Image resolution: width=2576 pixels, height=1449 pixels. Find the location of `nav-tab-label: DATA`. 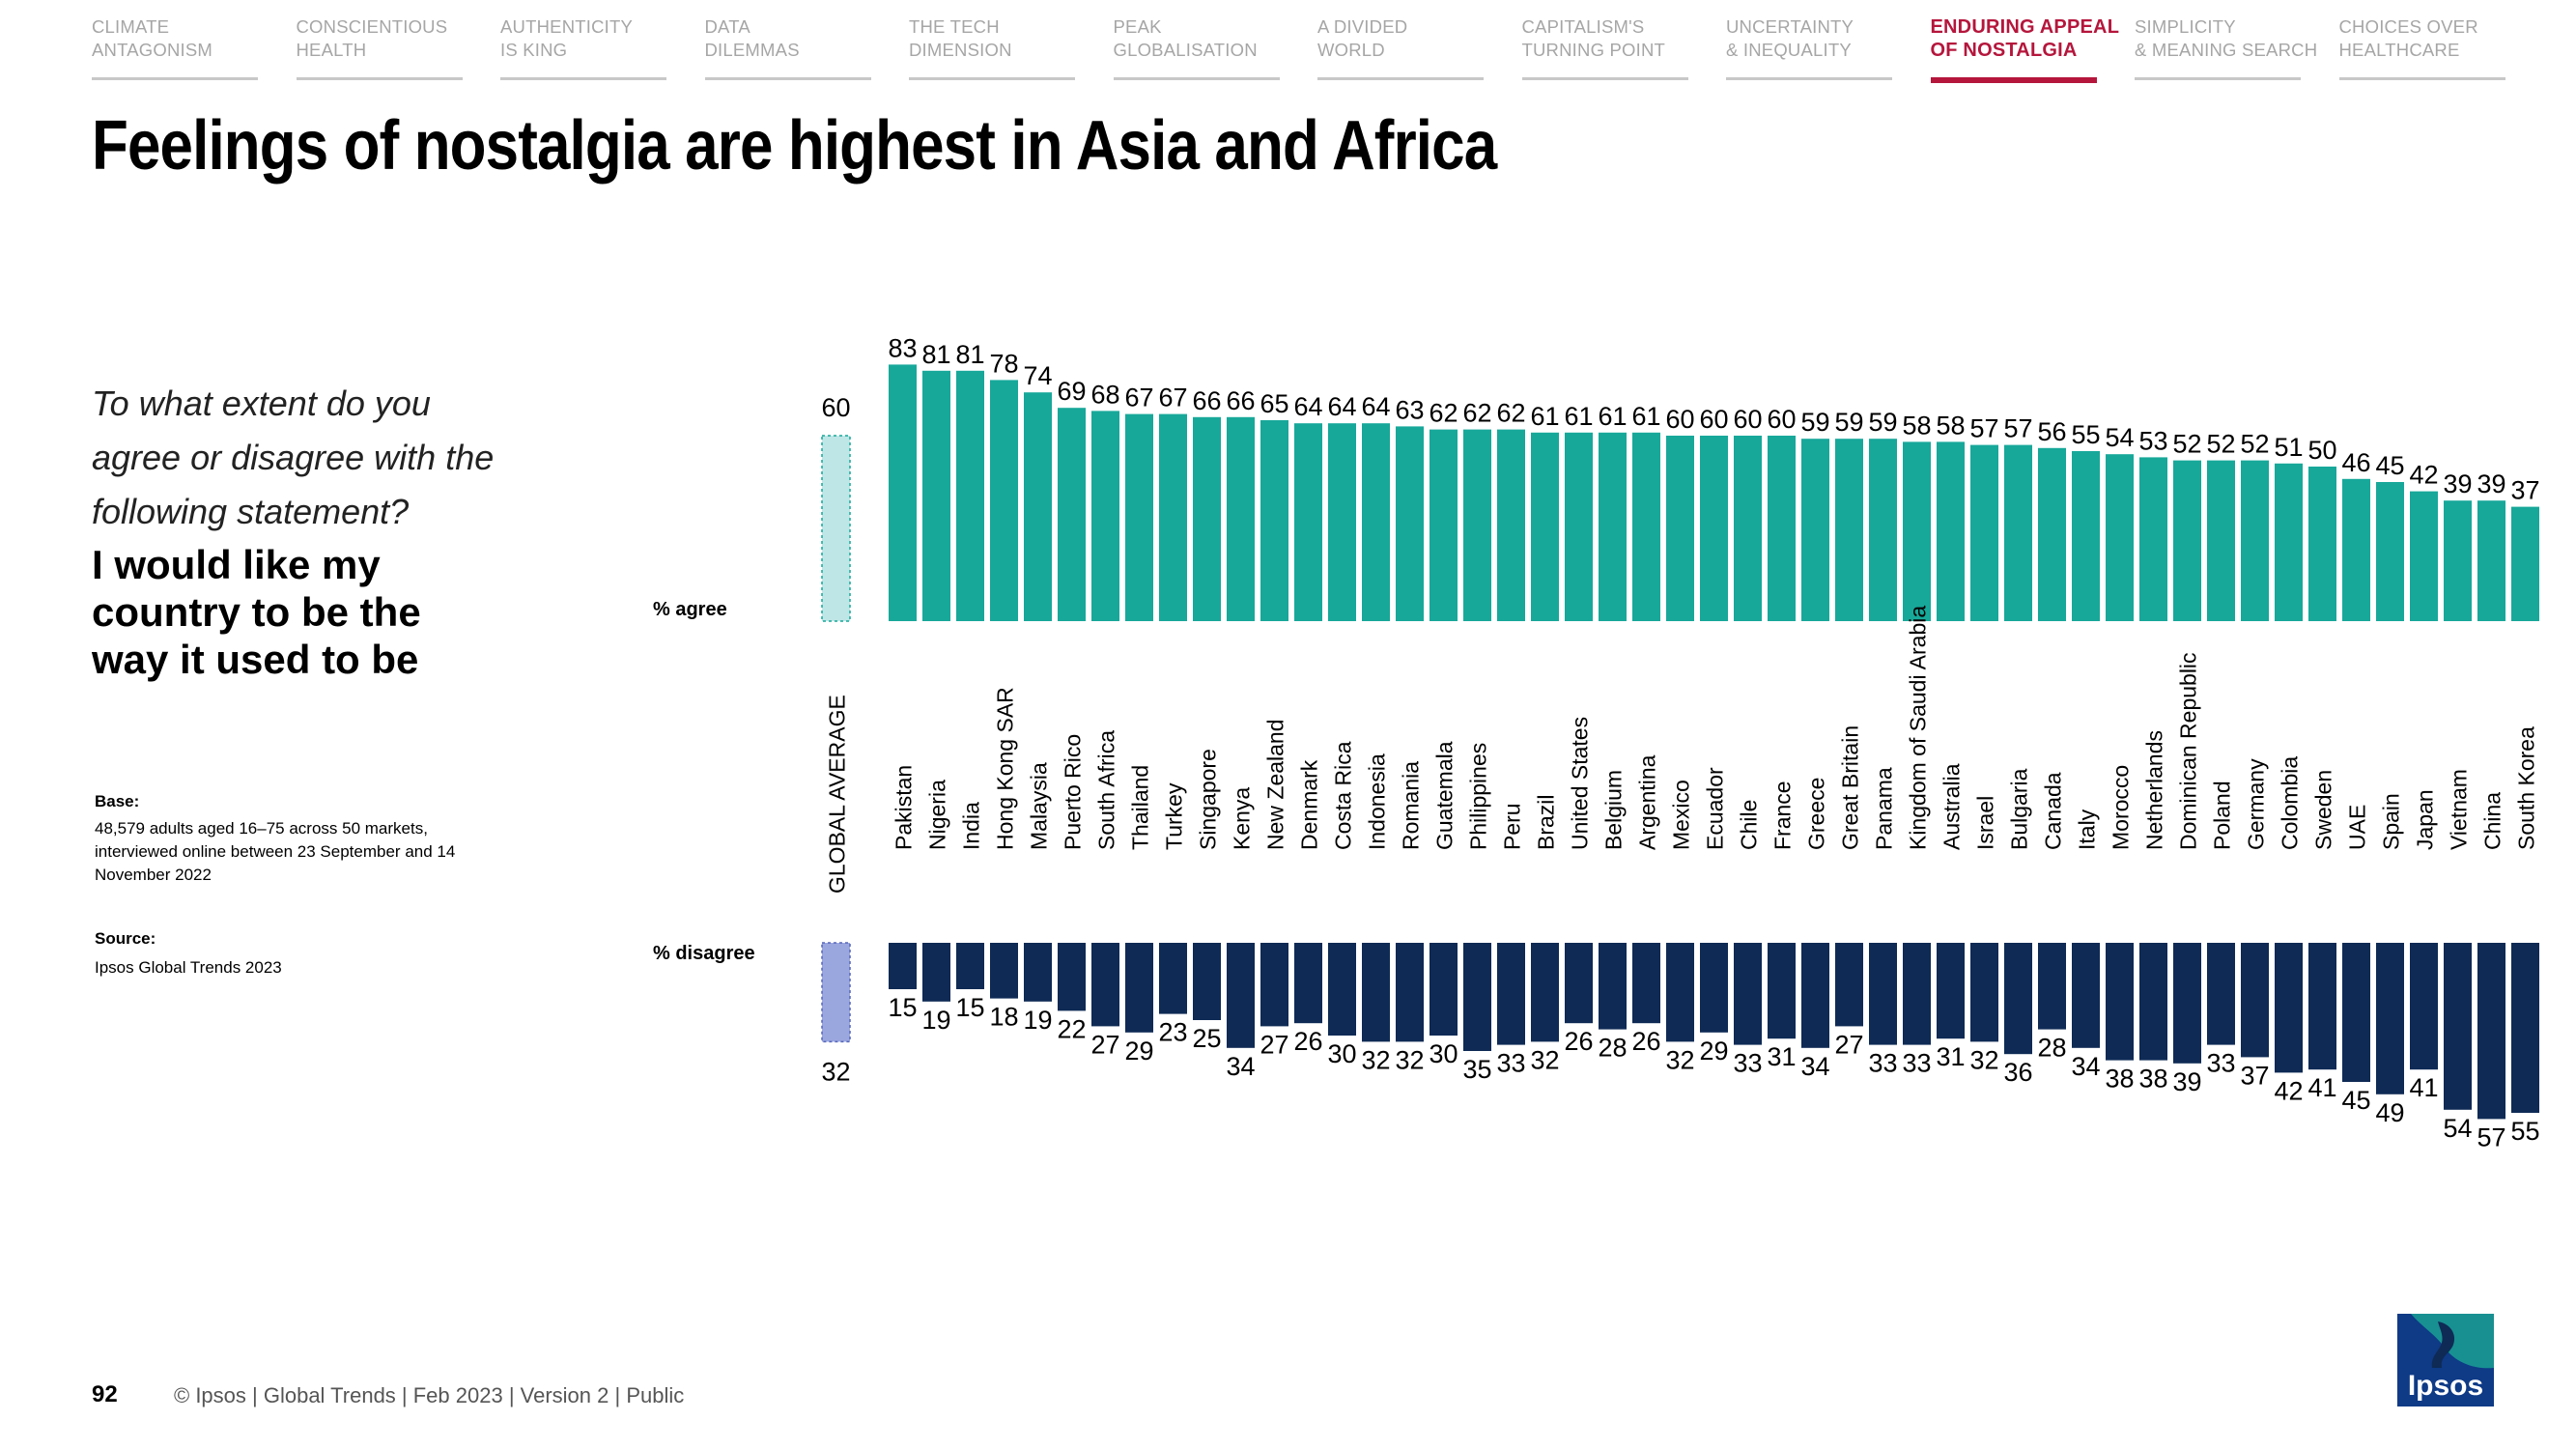

nav-tab-label: DATA is located at coordinates (727, 26).